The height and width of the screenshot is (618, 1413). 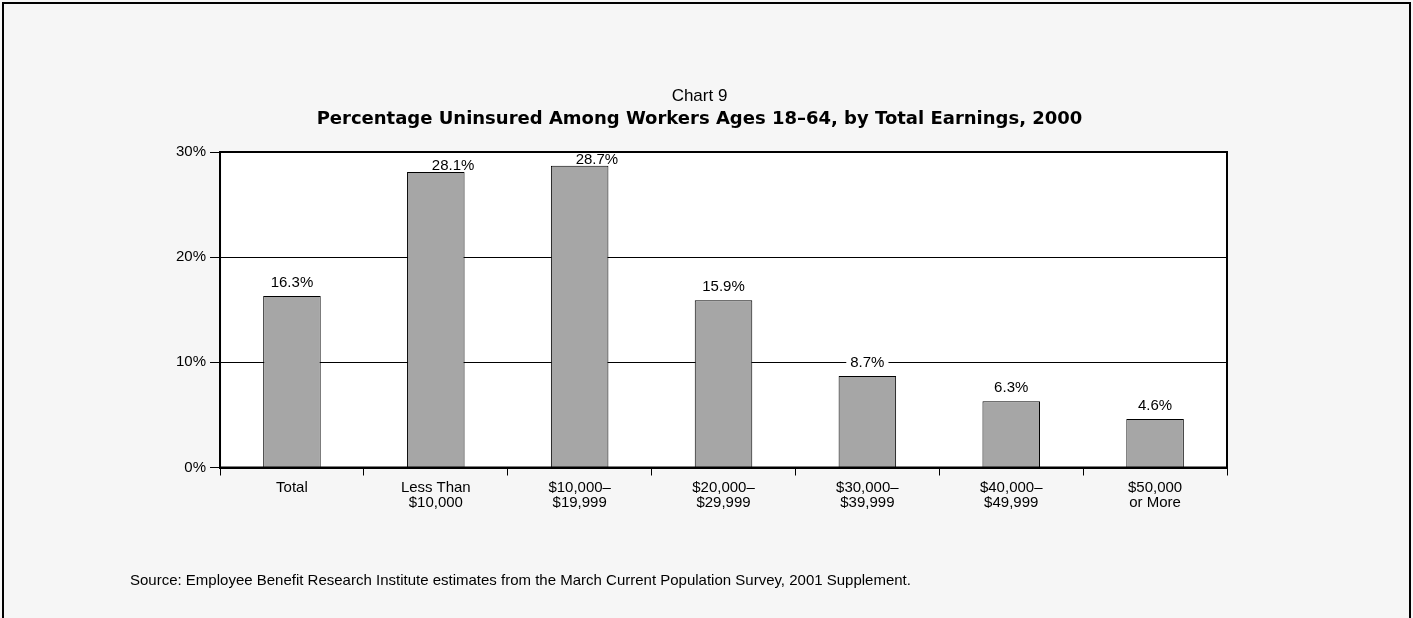 What do you see at coordinates (195, 466) in the screenshot?
I see `y-tick-label: 0%` at bounding box center [195, 466].